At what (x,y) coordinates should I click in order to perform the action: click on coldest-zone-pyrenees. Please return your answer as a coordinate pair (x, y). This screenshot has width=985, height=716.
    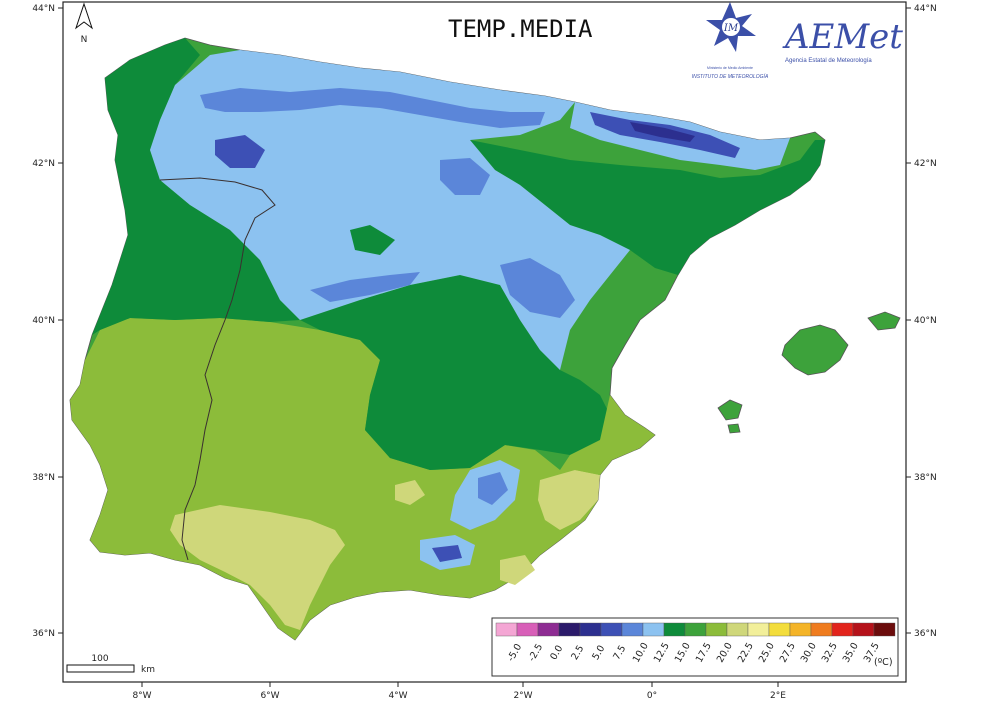
    Looking at the image, I should click on (662, 132).